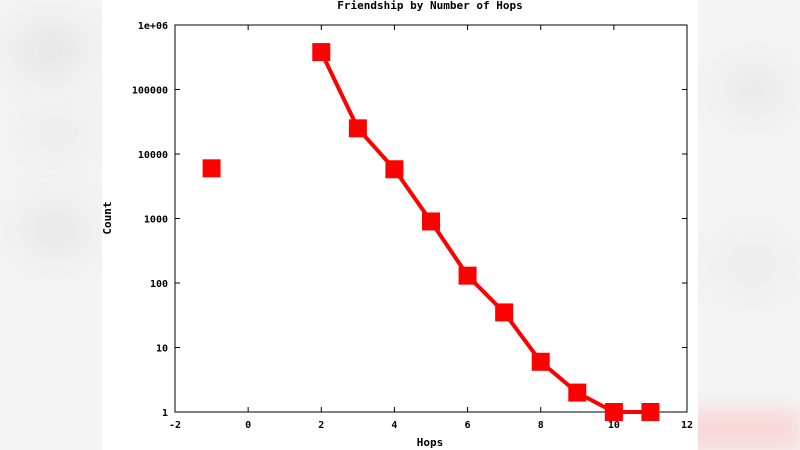  I want to click on y-axis-label: Count, so click(107, 217).